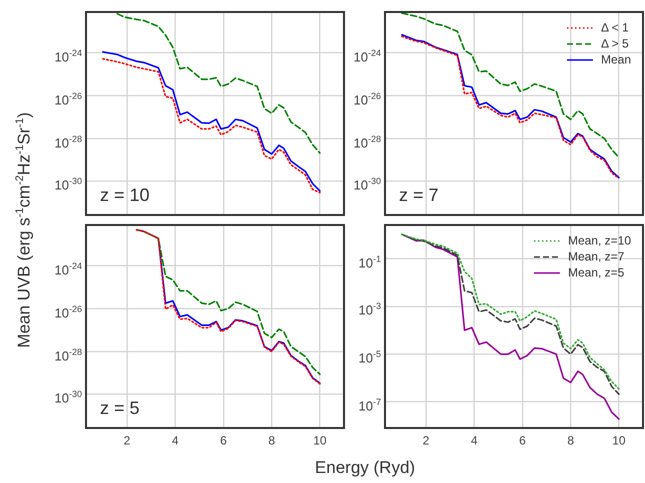 The image size is (645, 483). I want to click on y-tick-label: 10$^{-5}$, so click(369, 357).